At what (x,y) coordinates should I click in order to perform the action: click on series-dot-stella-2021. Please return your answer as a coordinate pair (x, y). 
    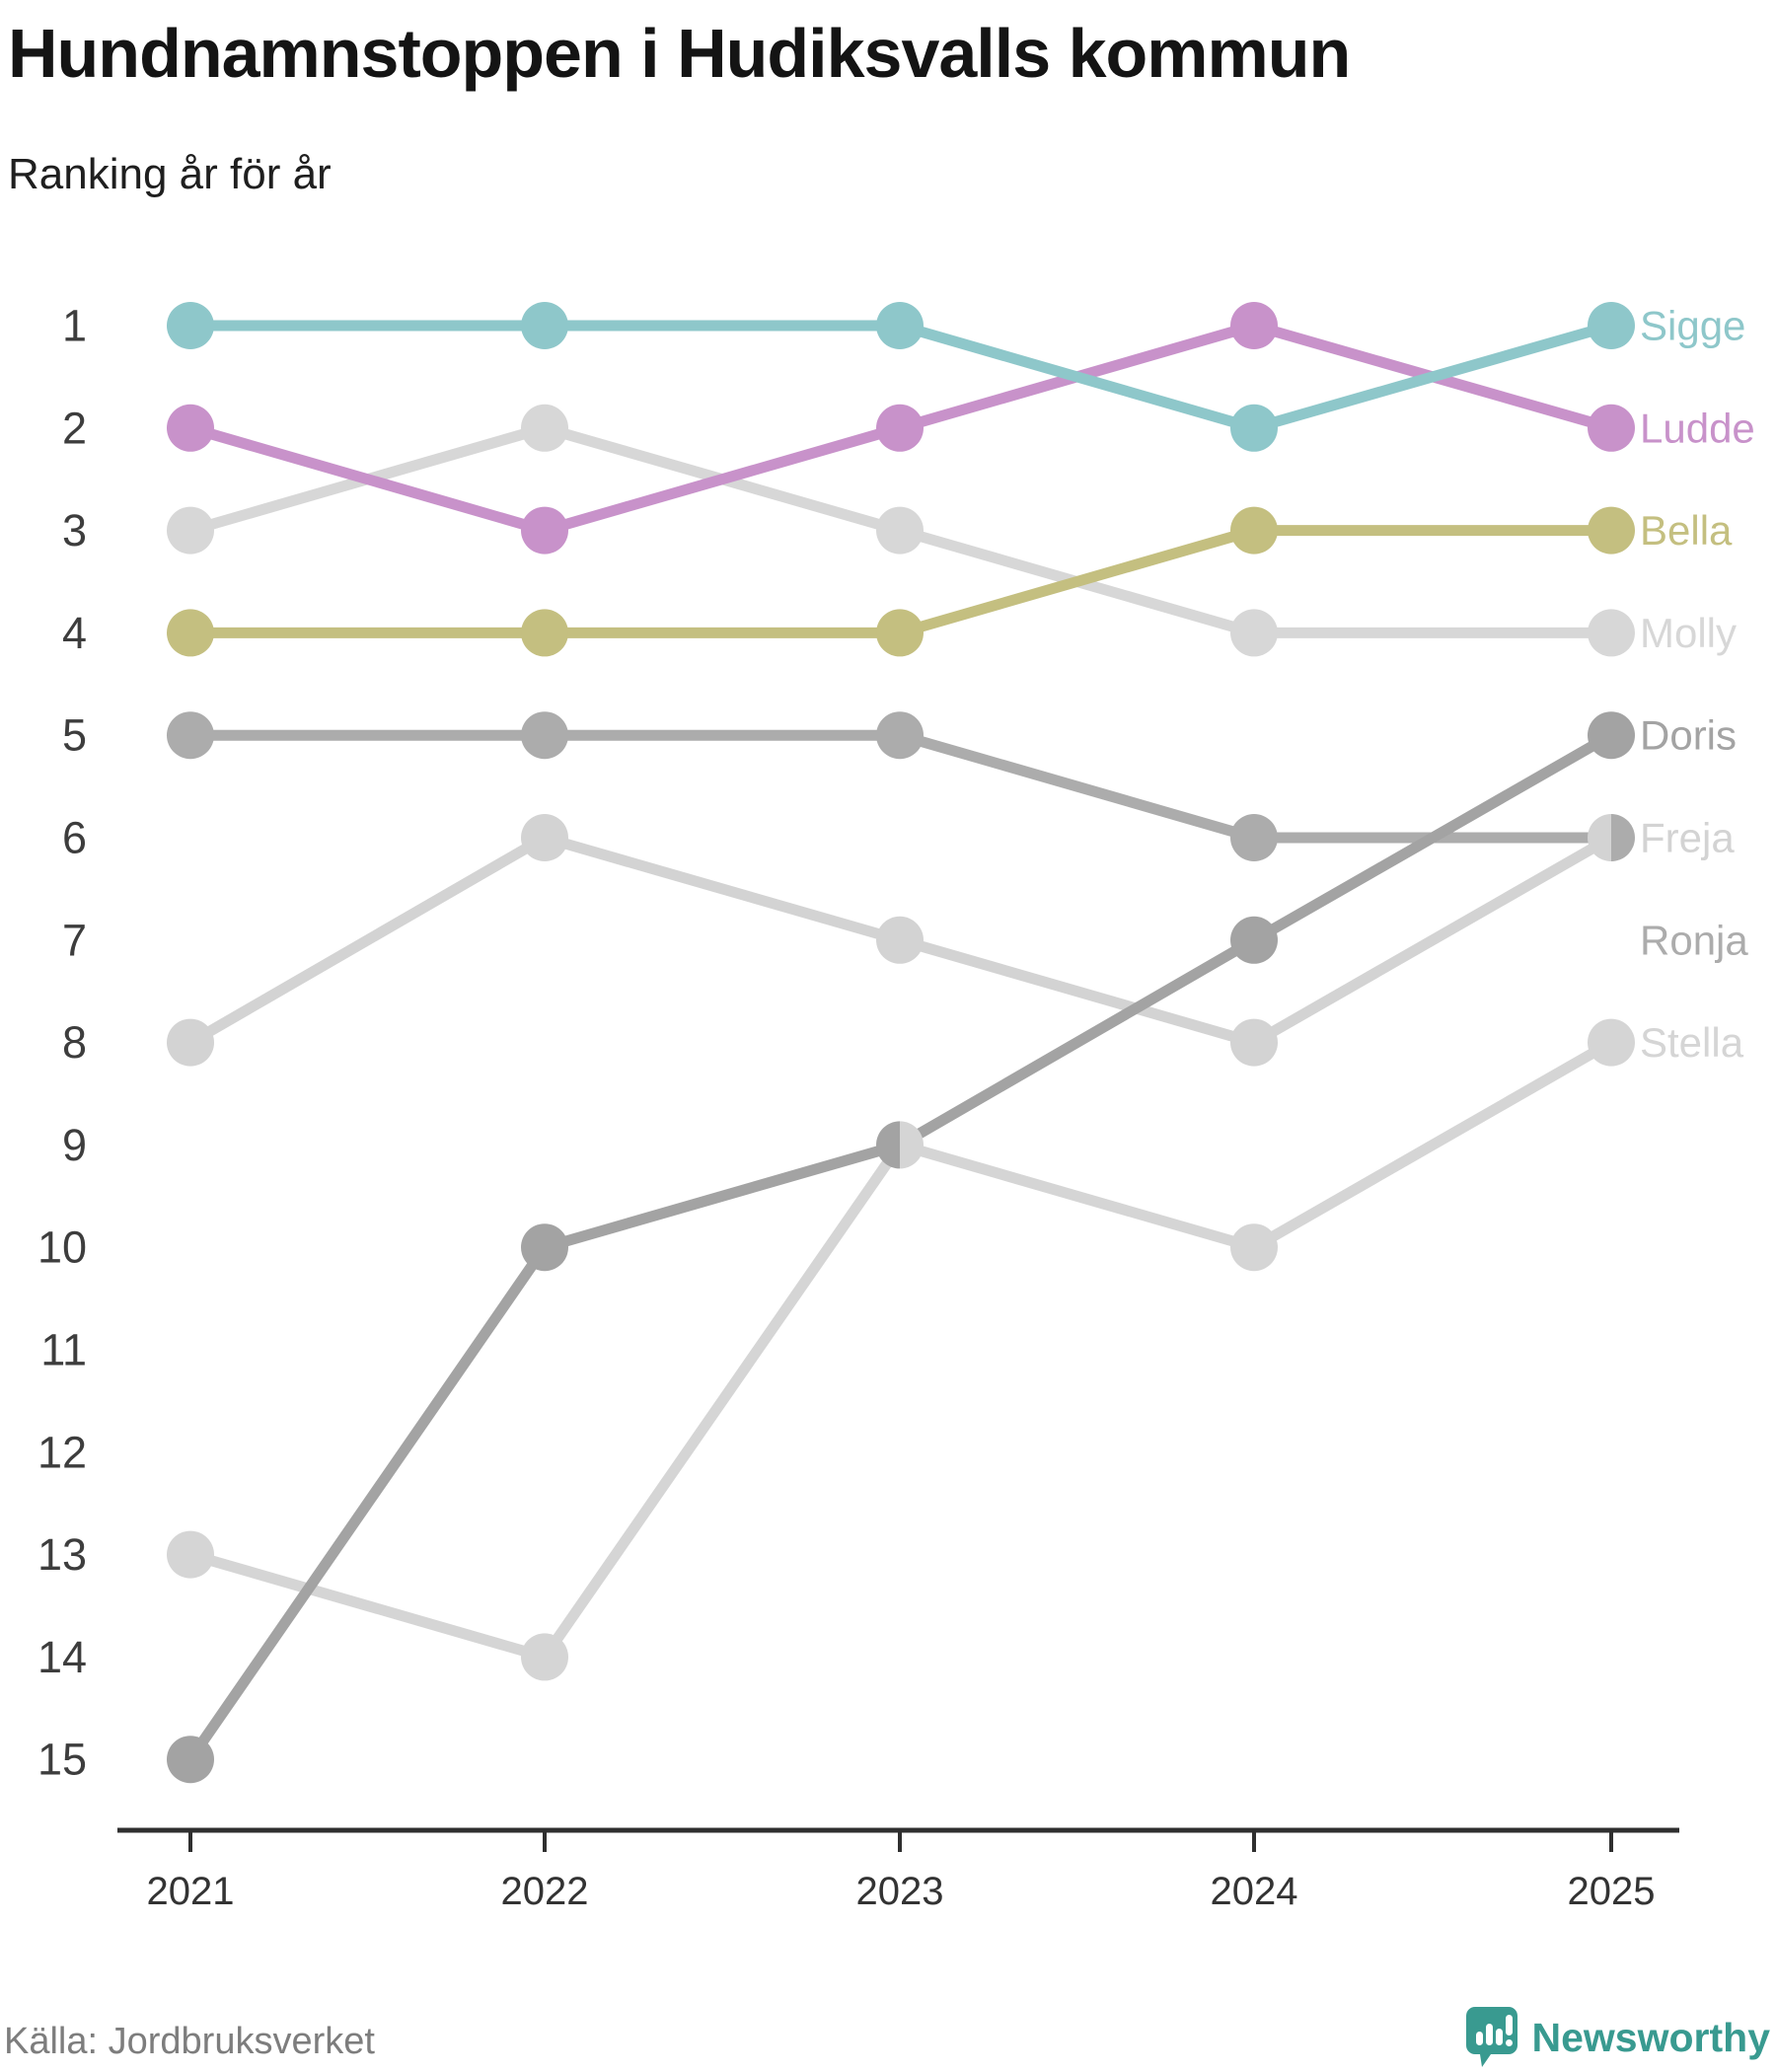
    Looking at the image, I should click on (191, 1555).